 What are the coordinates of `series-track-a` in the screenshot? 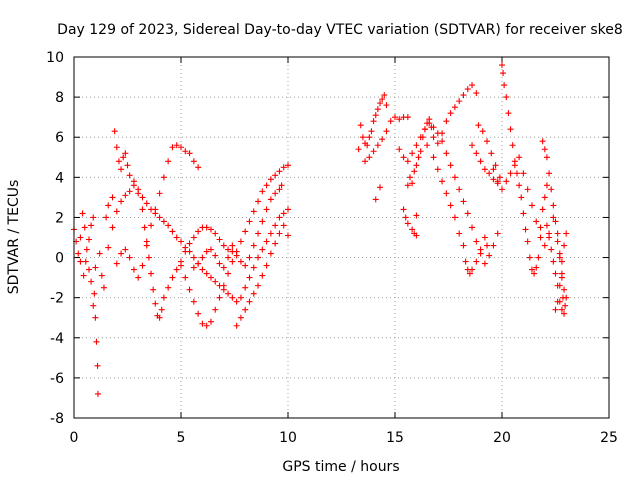 It's located at (89, 303).